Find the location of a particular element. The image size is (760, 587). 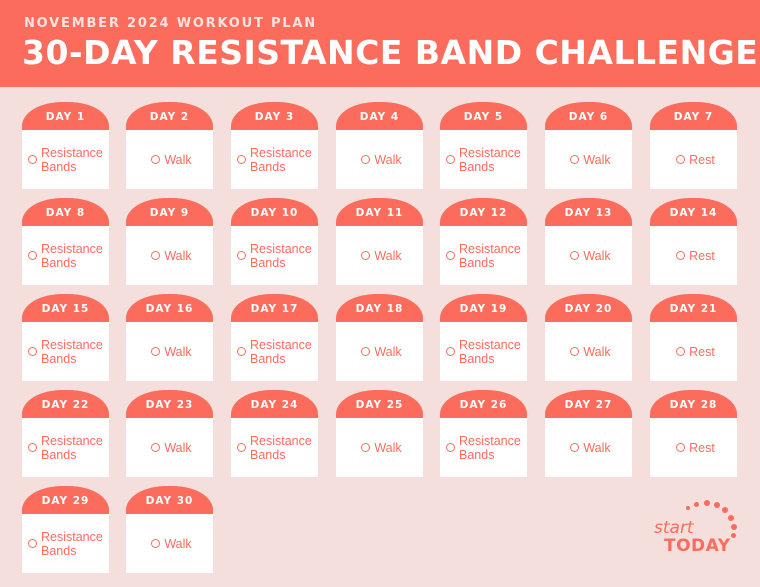

day-card: DAY 12 Resistance Bands is located at coordinates (483, 241).